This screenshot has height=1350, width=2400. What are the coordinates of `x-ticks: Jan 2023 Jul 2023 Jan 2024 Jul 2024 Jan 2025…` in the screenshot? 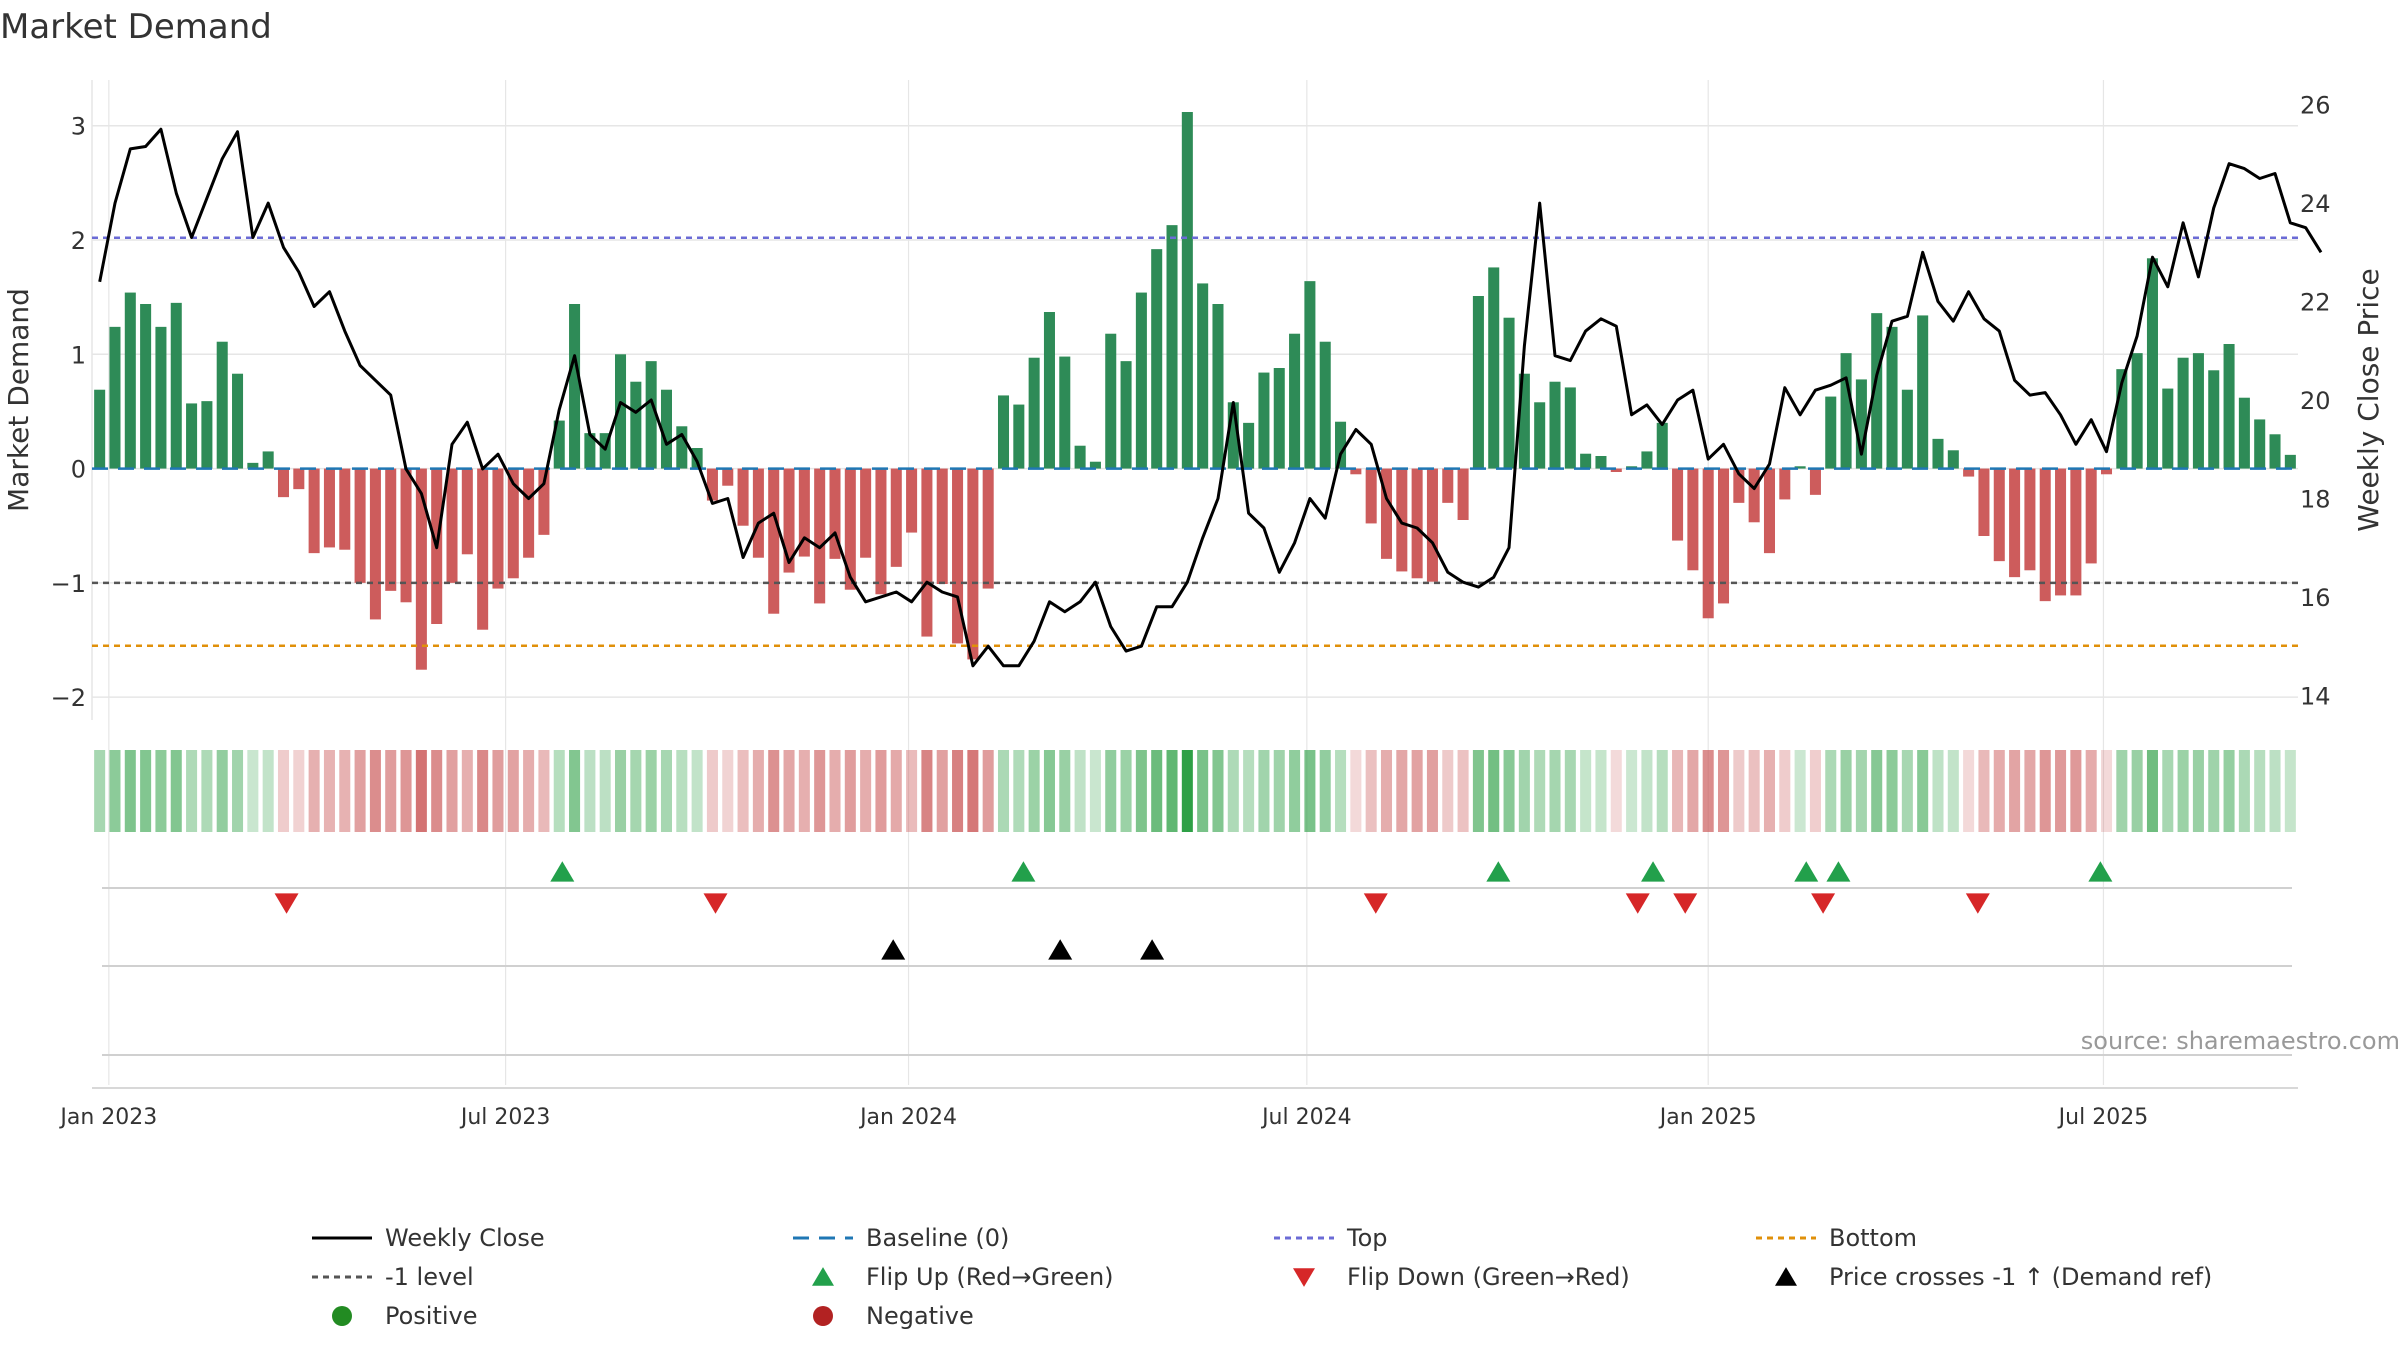 It's located at (1103, 1117).